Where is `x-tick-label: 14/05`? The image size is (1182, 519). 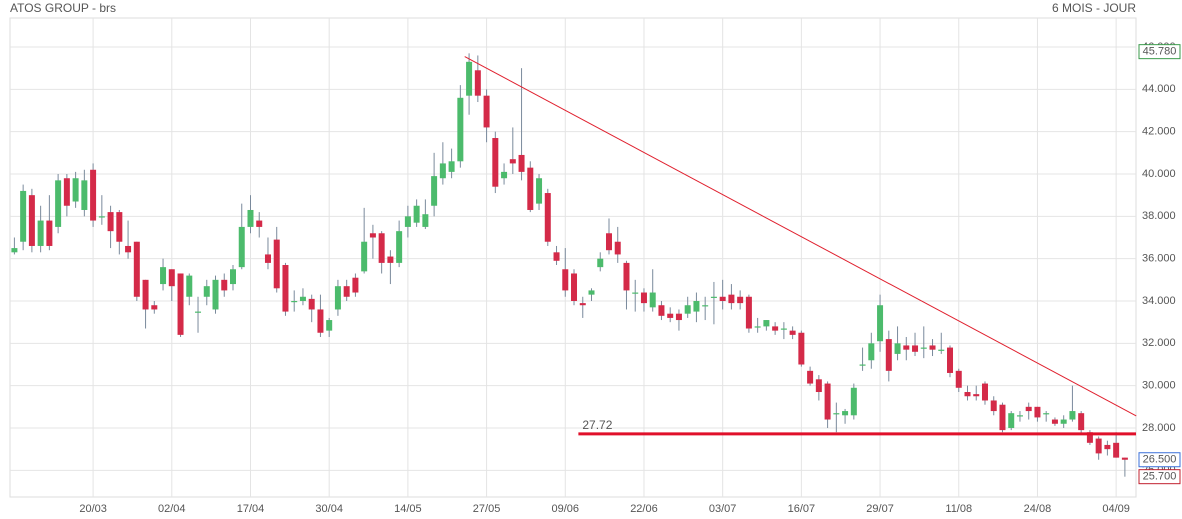 x-tick-label: 14/05 is located at coordinates (408, 509).